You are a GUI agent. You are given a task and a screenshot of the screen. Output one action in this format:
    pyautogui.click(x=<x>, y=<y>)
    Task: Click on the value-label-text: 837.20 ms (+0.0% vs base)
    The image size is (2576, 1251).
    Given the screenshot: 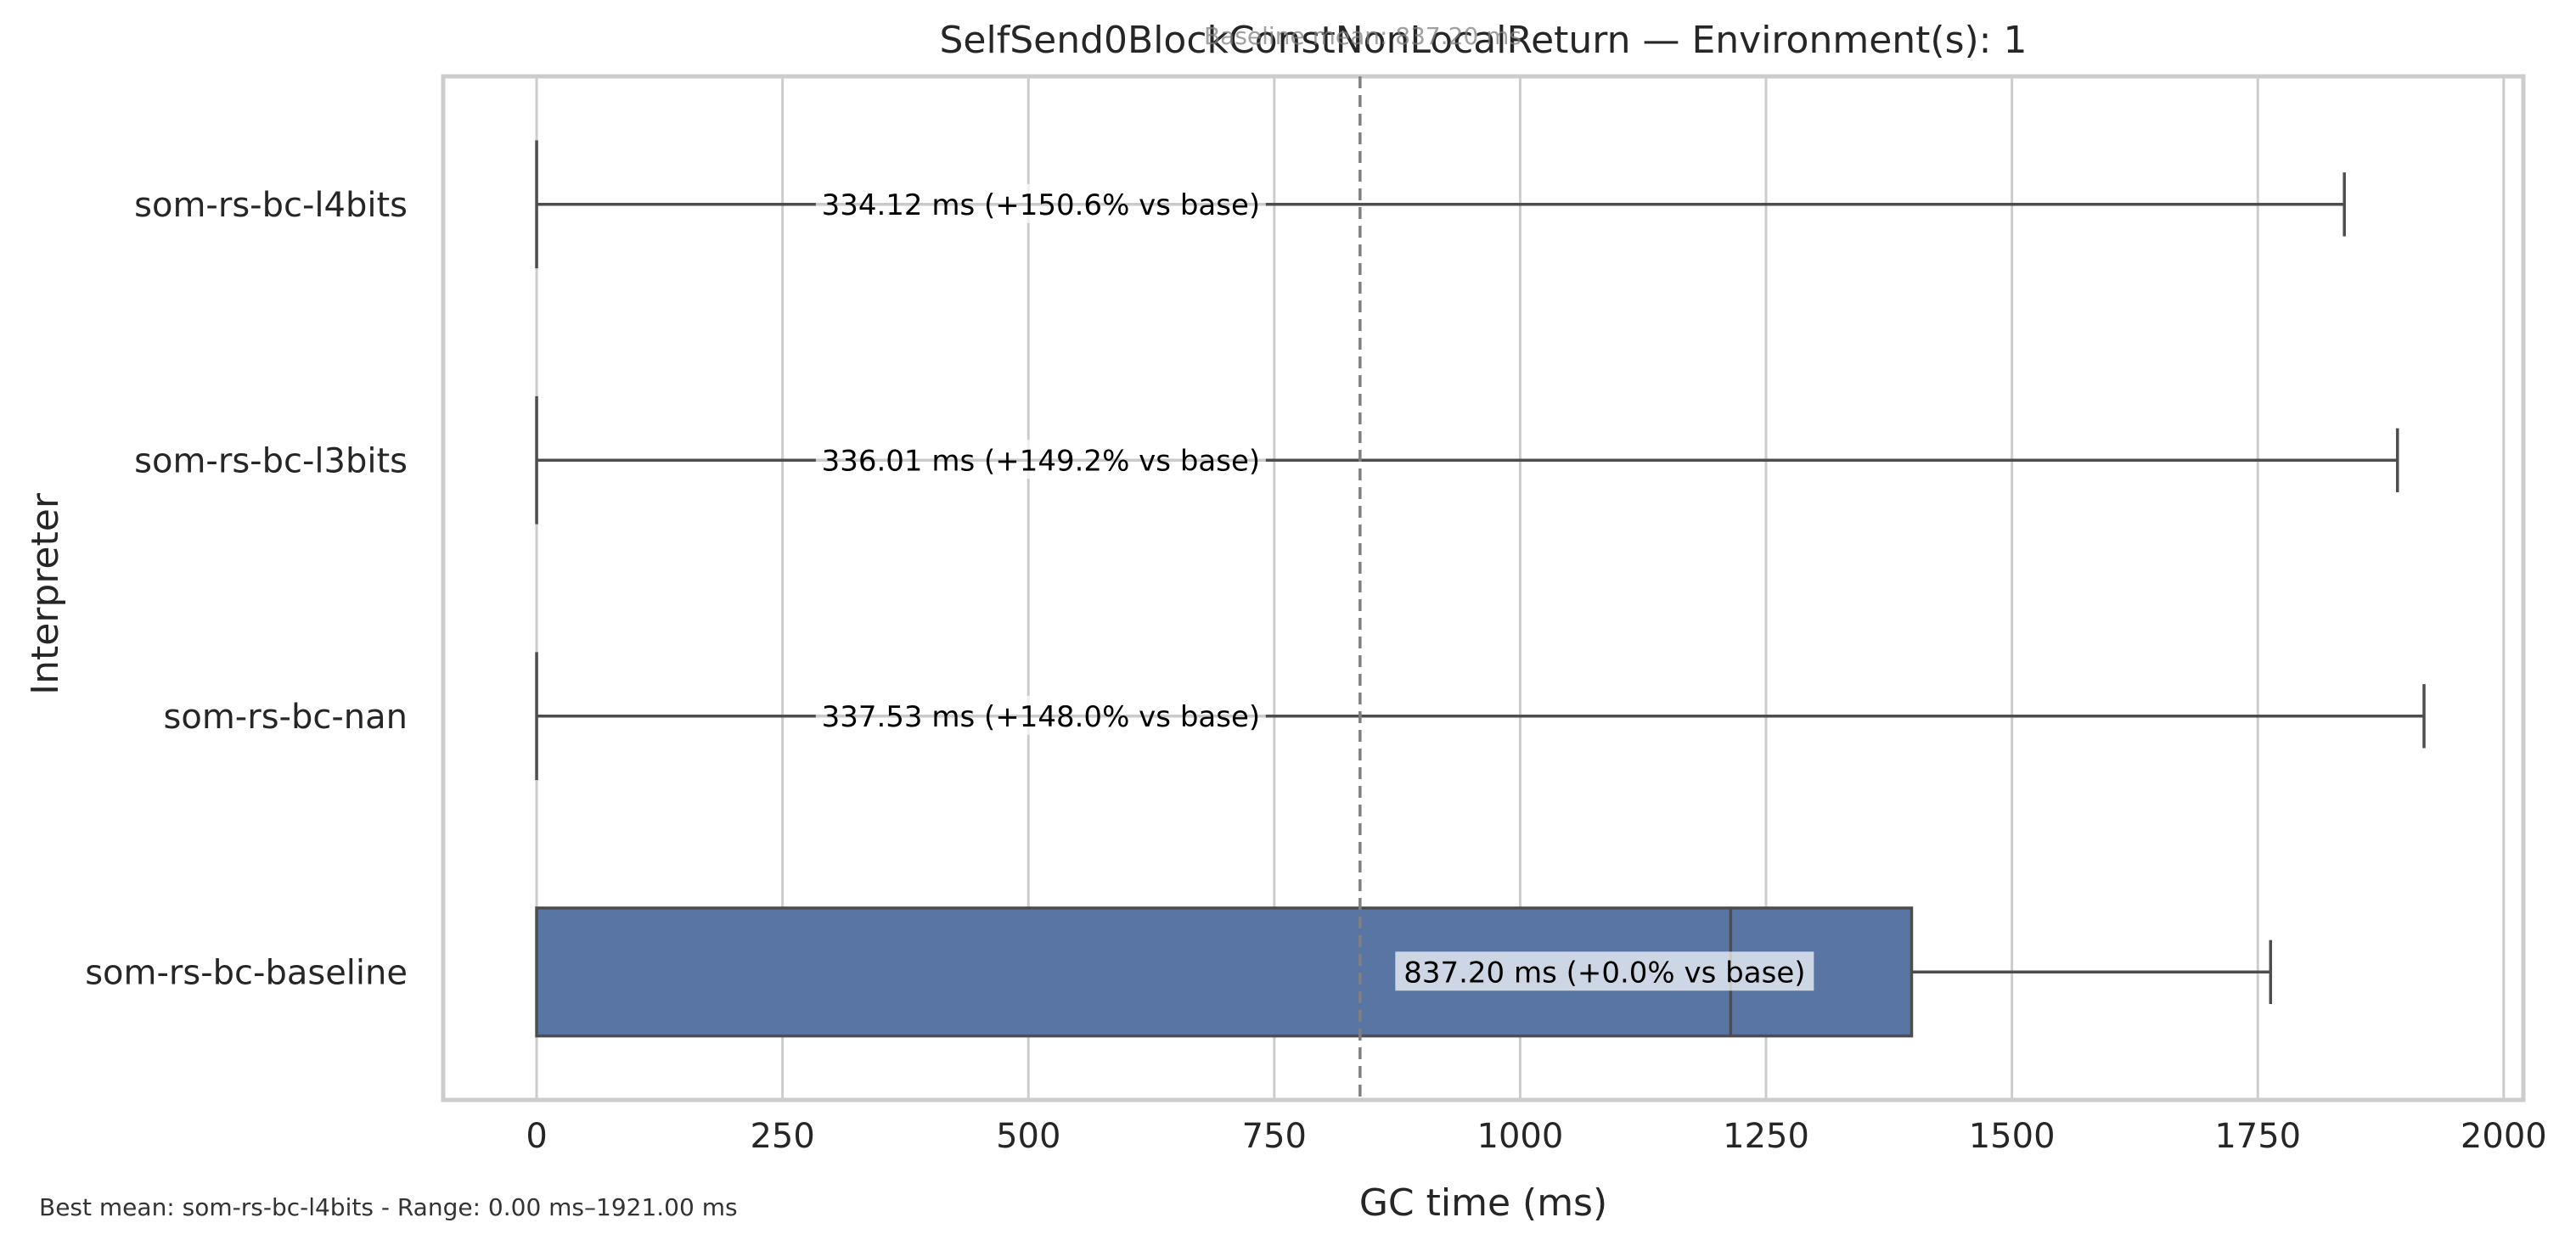 What is the action you would take?
    pyautogui.click(x=1604, y=973)
    